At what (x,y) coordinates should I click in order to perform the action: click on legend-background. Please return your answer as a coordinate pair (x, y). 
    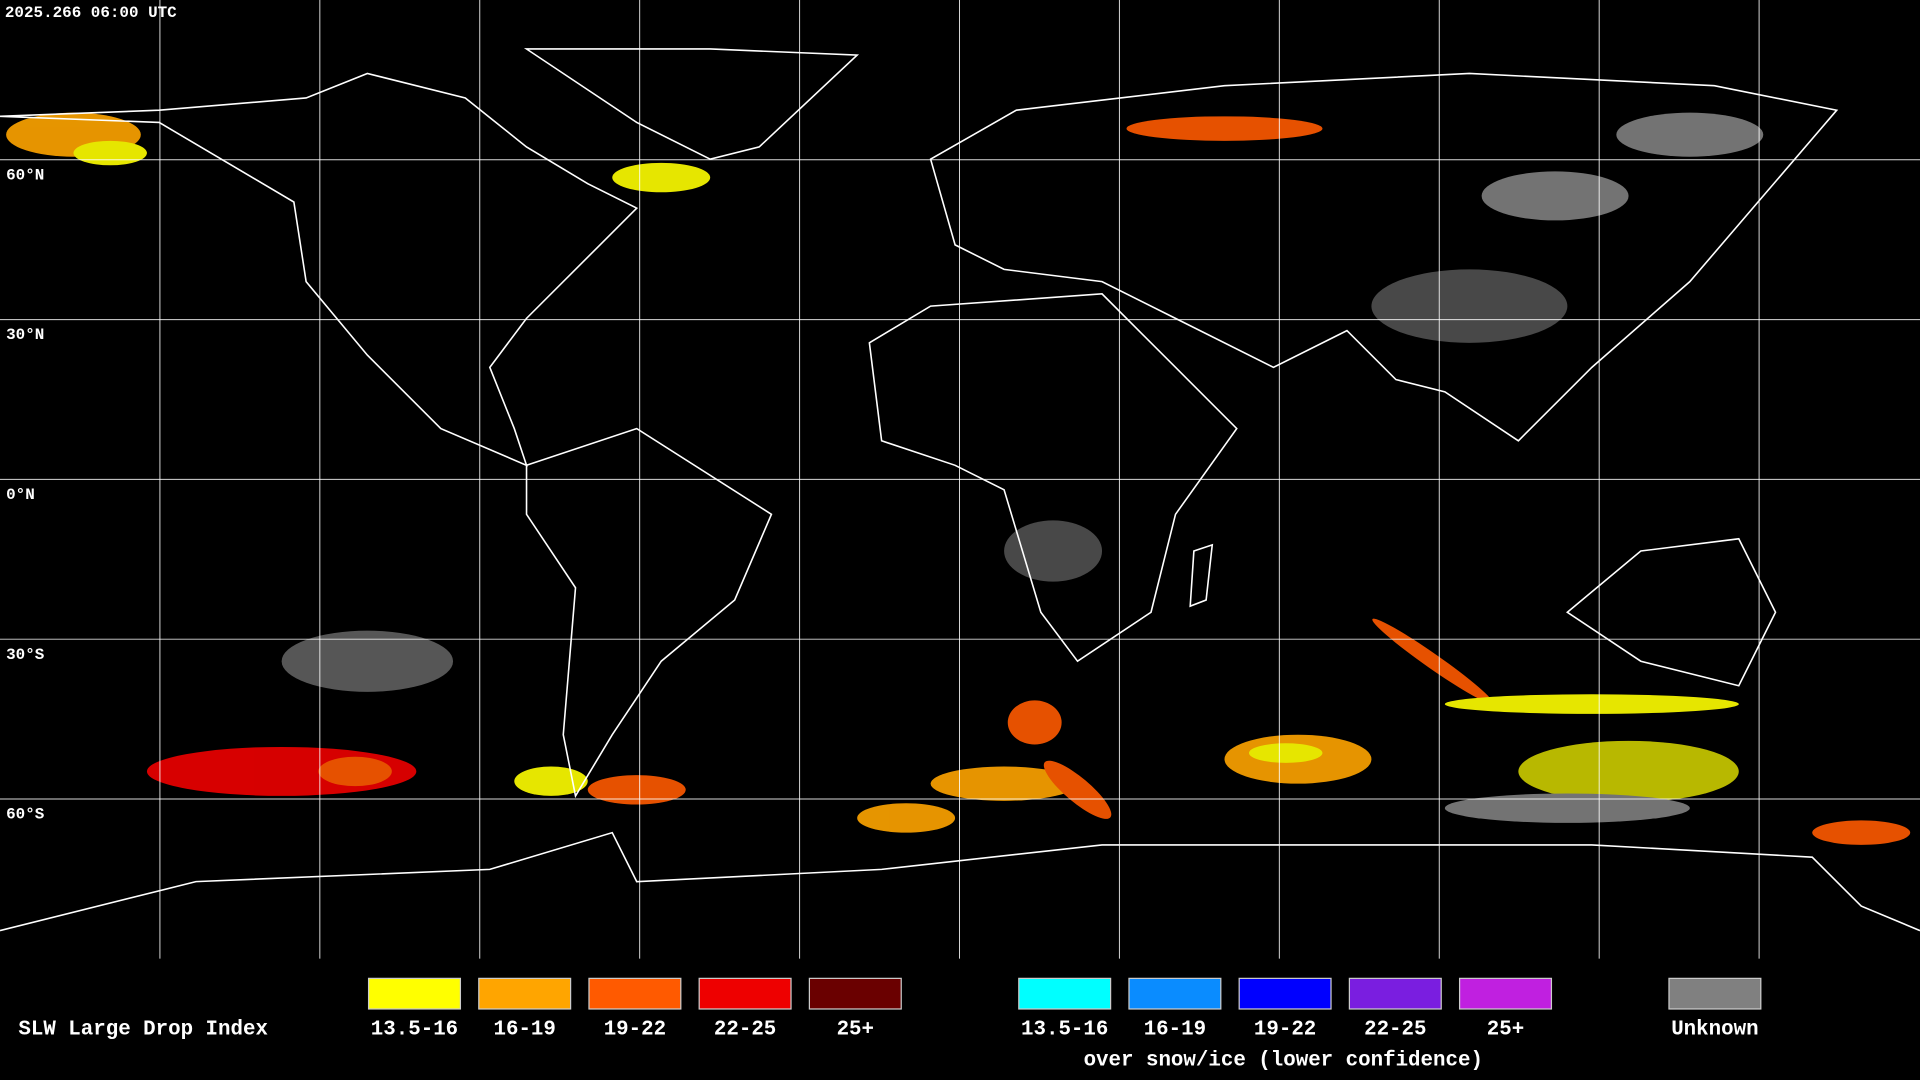
    Looking at the image, I should click on (960, 1019).